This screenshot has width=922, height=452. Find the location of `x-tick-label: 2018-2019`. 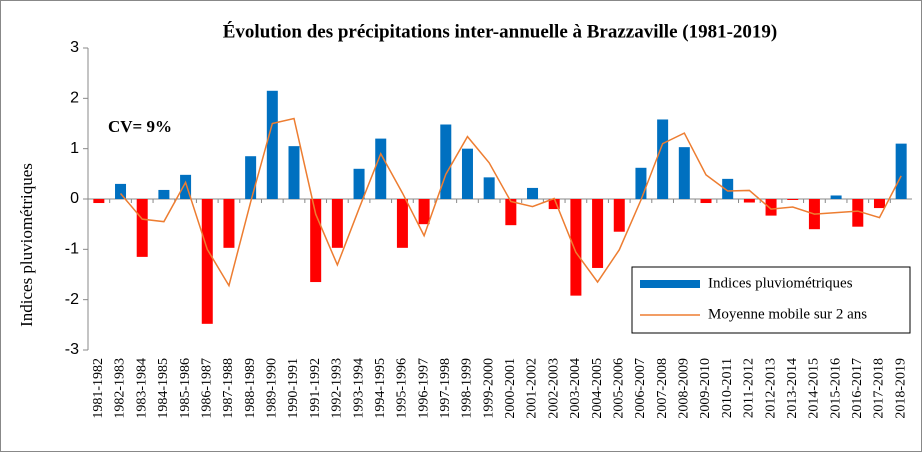

x-tick-label: 2018-2019 is located at coordinates (900, 388).